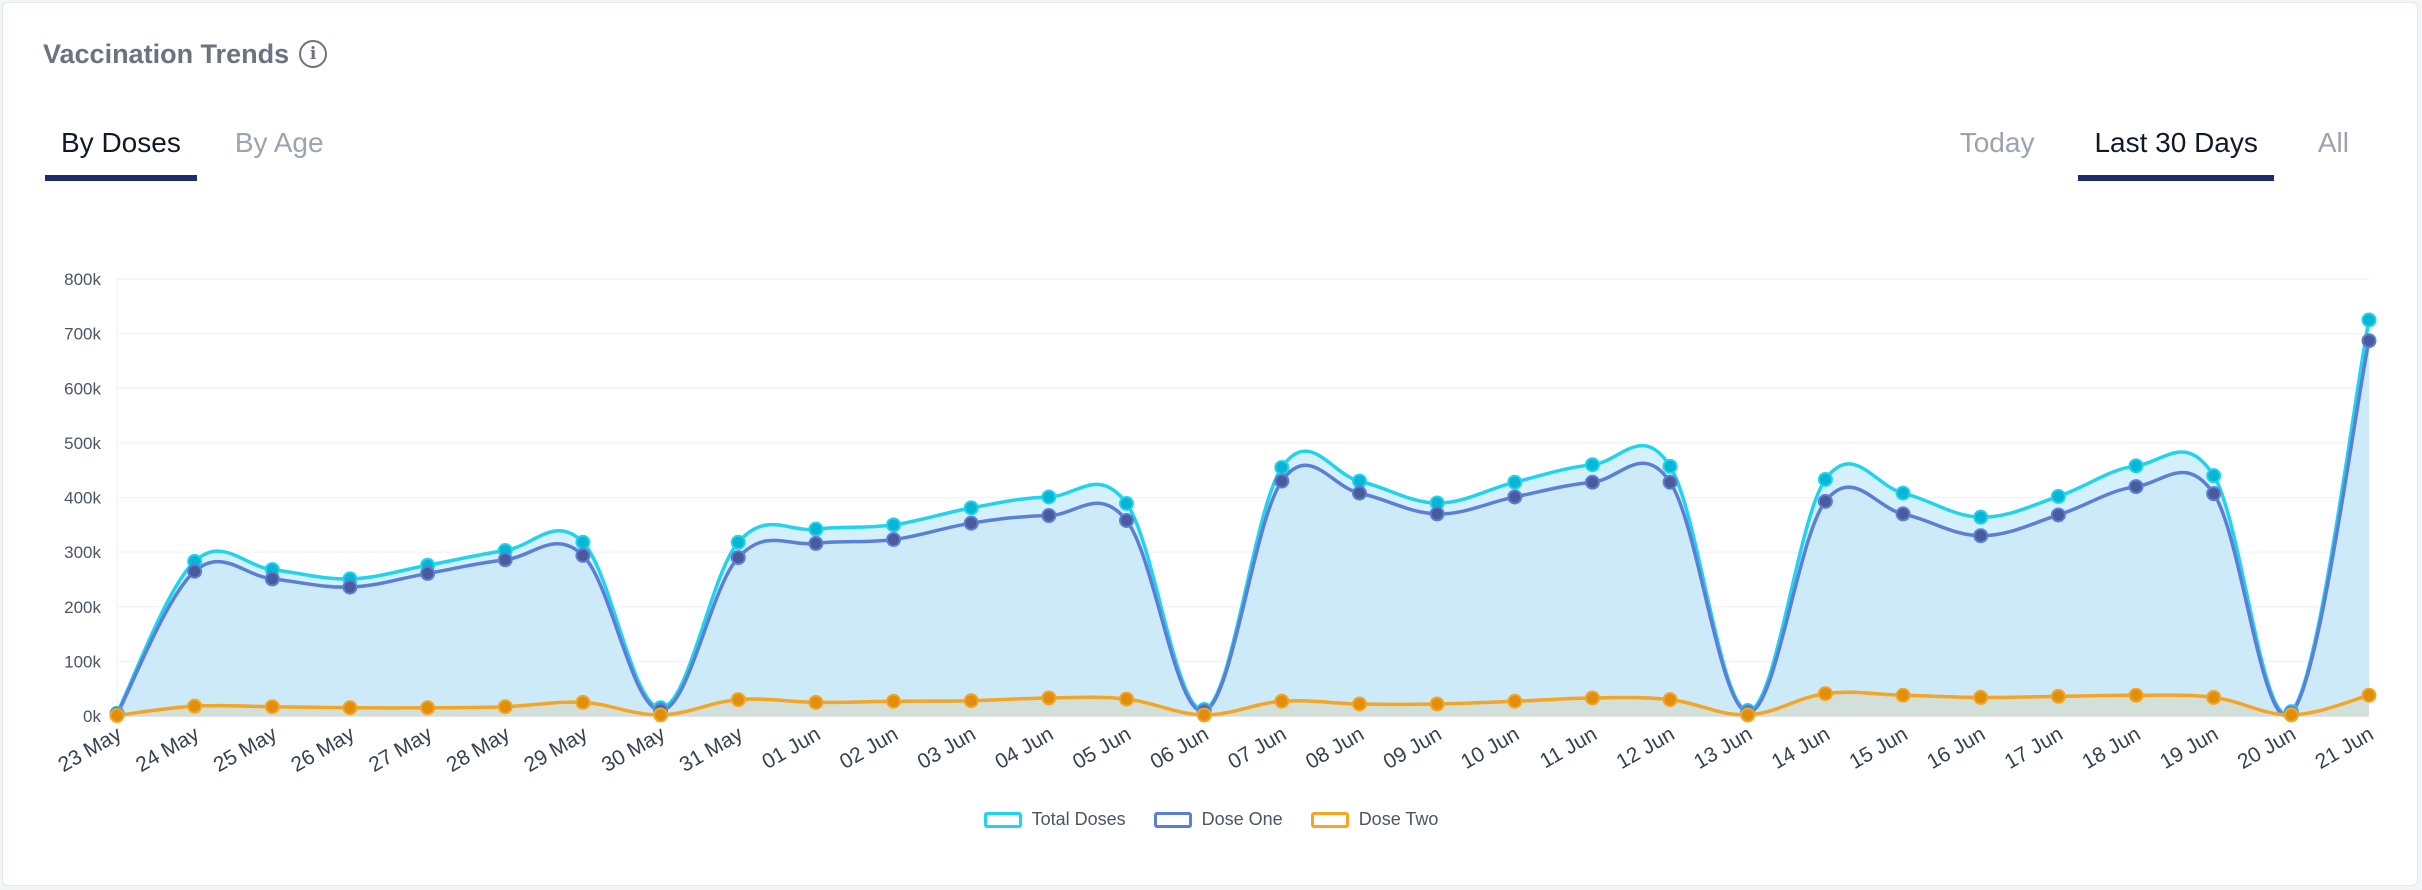 Image resolution: width=2422 pixels, height=890 pixels. I want to click on x-tick-label: 14 Jun, so click(1801, 747).